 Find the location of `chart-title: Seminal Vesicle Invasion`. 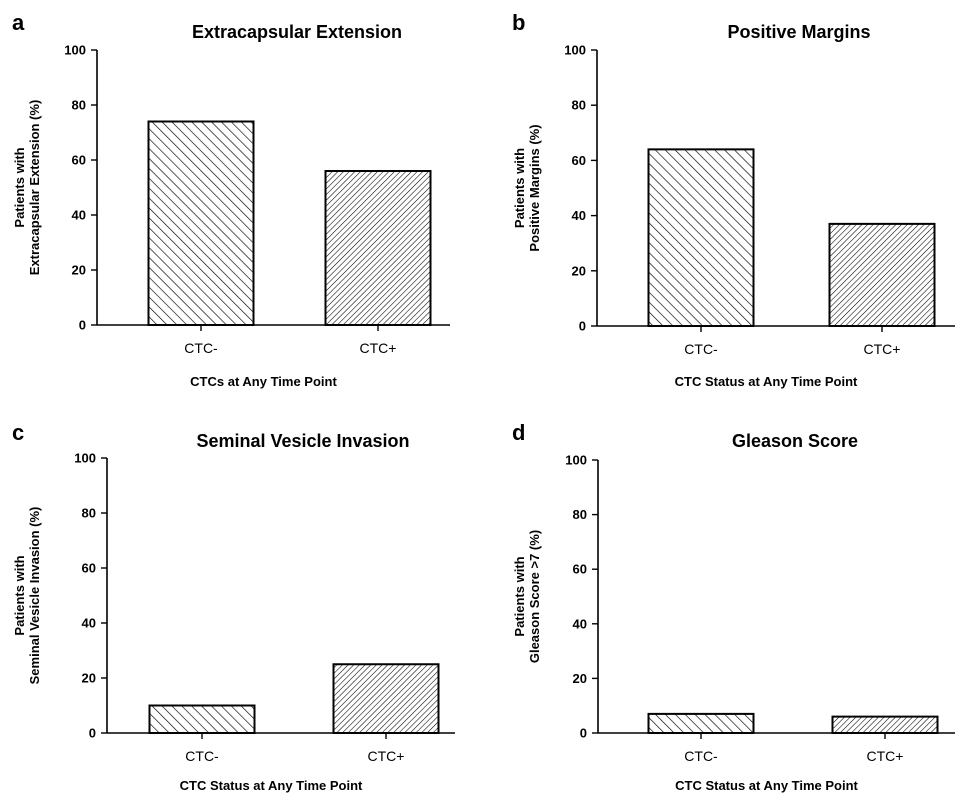

chart-title: Seminal Vesicle Invasion is located at coordinates (302, 441).